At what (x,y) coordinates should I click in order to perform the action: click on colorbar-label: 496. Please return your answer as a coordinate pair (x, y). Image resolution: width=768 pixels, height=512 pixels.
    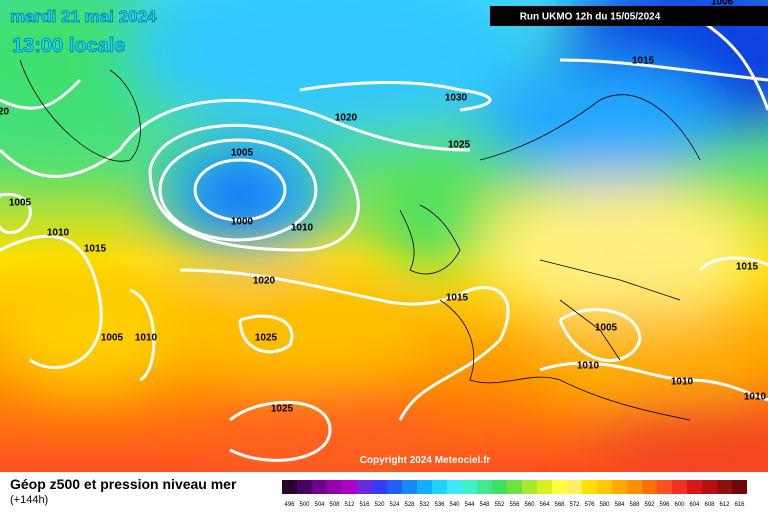
    Looking at the image, I should click on (289, 505).